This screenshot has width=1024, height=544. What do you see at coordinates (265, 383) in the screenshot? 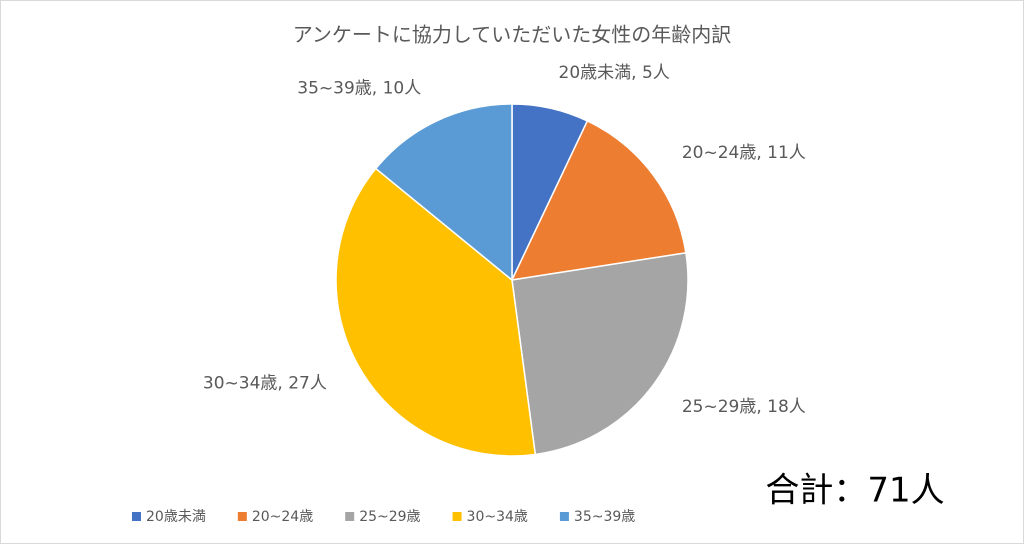
I see `data-label: 30~34歳, 27人` at bounding box center [265, 383].